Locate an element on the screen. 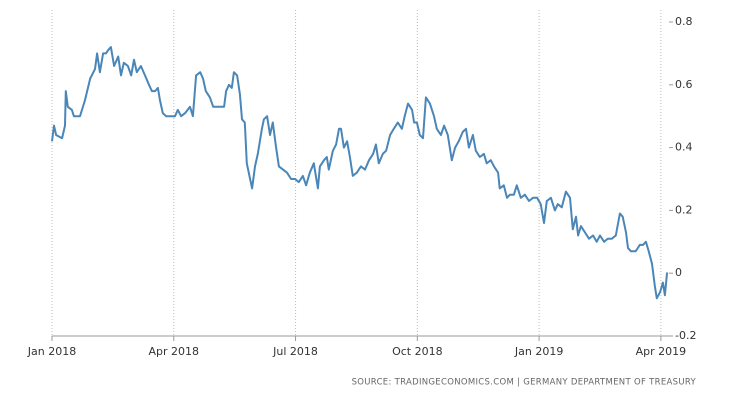 This screenshot has height=400, width=730. y-tick-label: 0.2 is located at coordinates (684, 209).